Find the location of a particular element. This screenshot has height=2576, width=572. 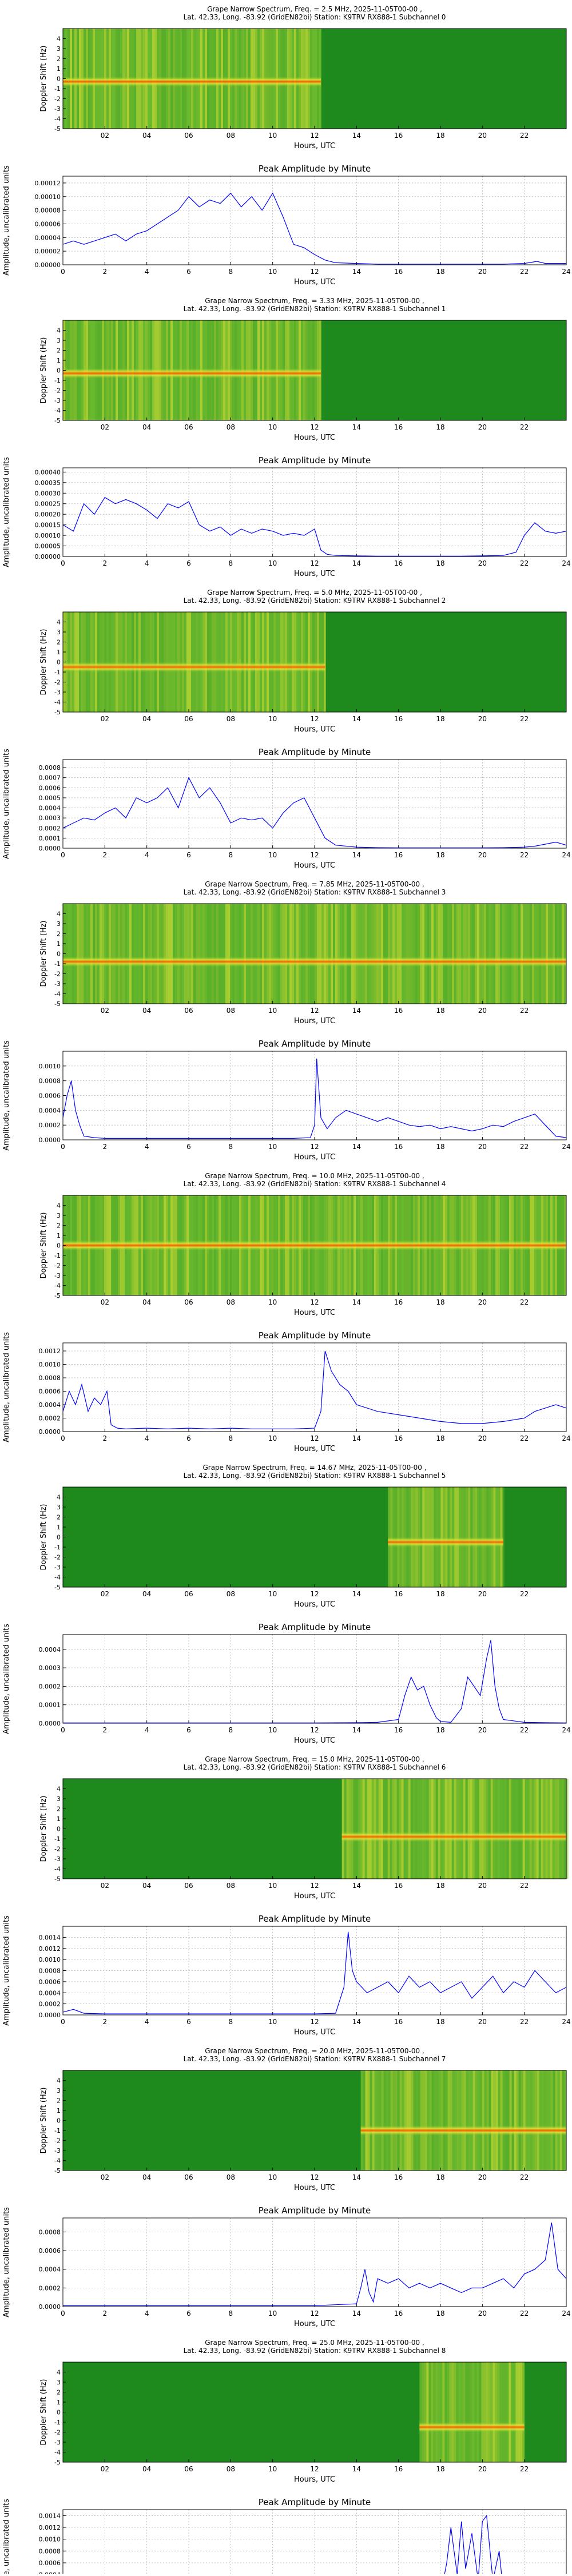

y-tick-label: 0.0001 is located at coordinates (50, 1705).